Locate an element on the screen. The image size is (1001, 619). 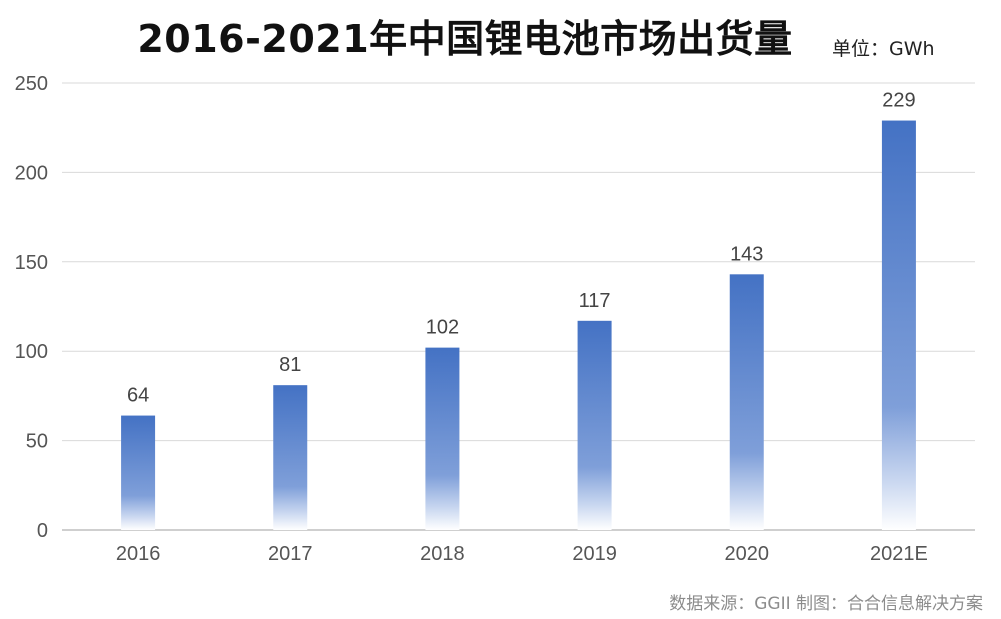
data-label: 102 is located at coordinates (442, 328).